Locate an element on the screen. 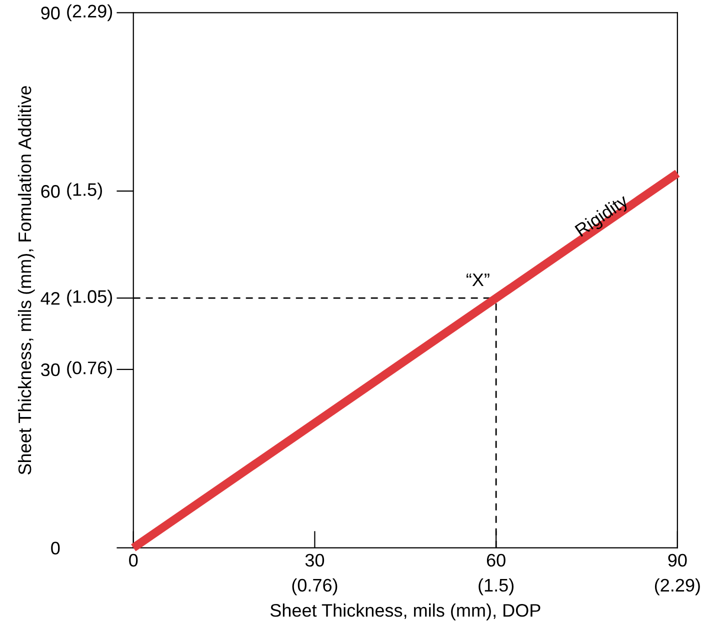  x-tick-label: 60 is located at coordinates (496, 560).